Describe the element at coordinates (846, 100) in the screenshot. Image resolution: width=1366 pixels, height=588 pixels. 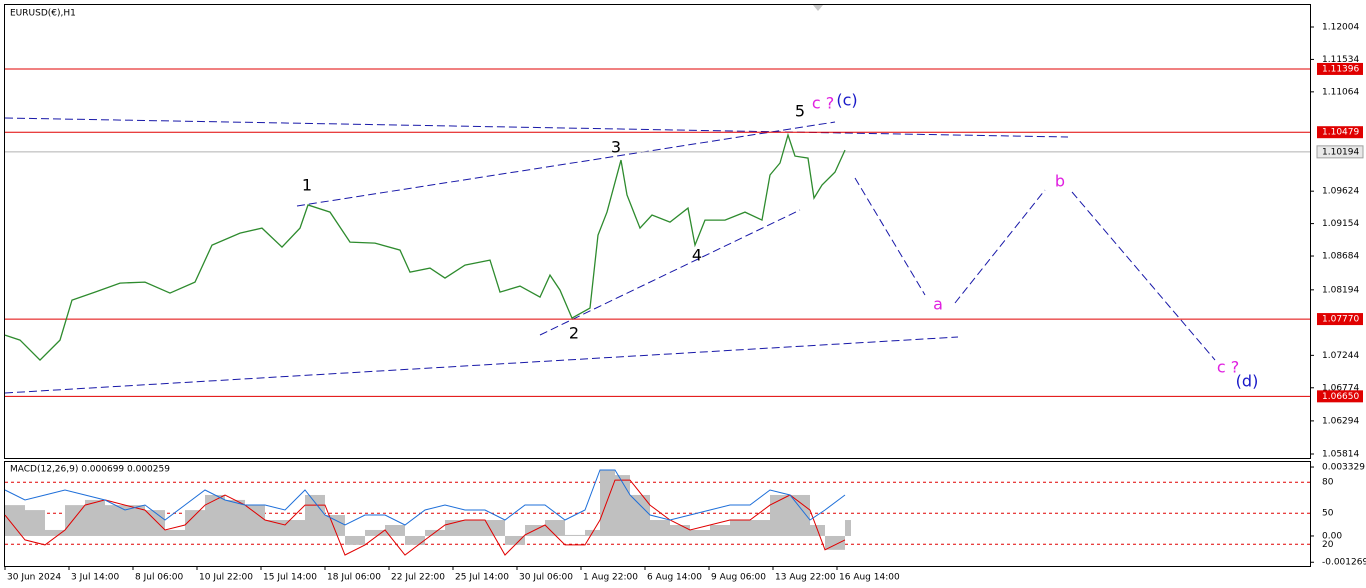
I see `wave-label: (c)` at that location.